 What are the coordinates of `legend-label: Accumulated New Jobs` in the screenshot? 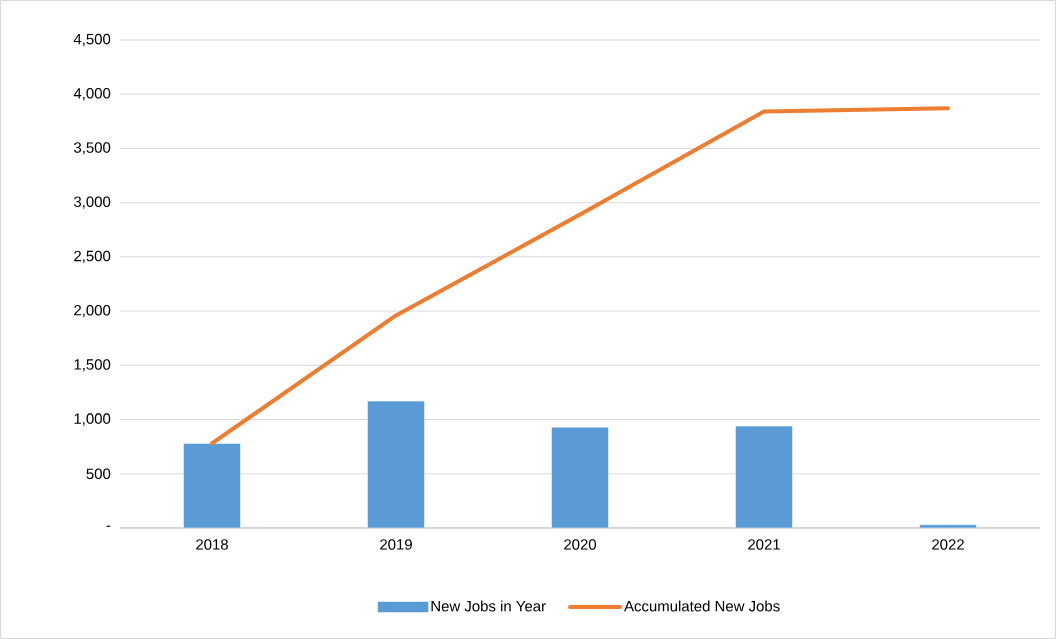 It's located at (702, 606).